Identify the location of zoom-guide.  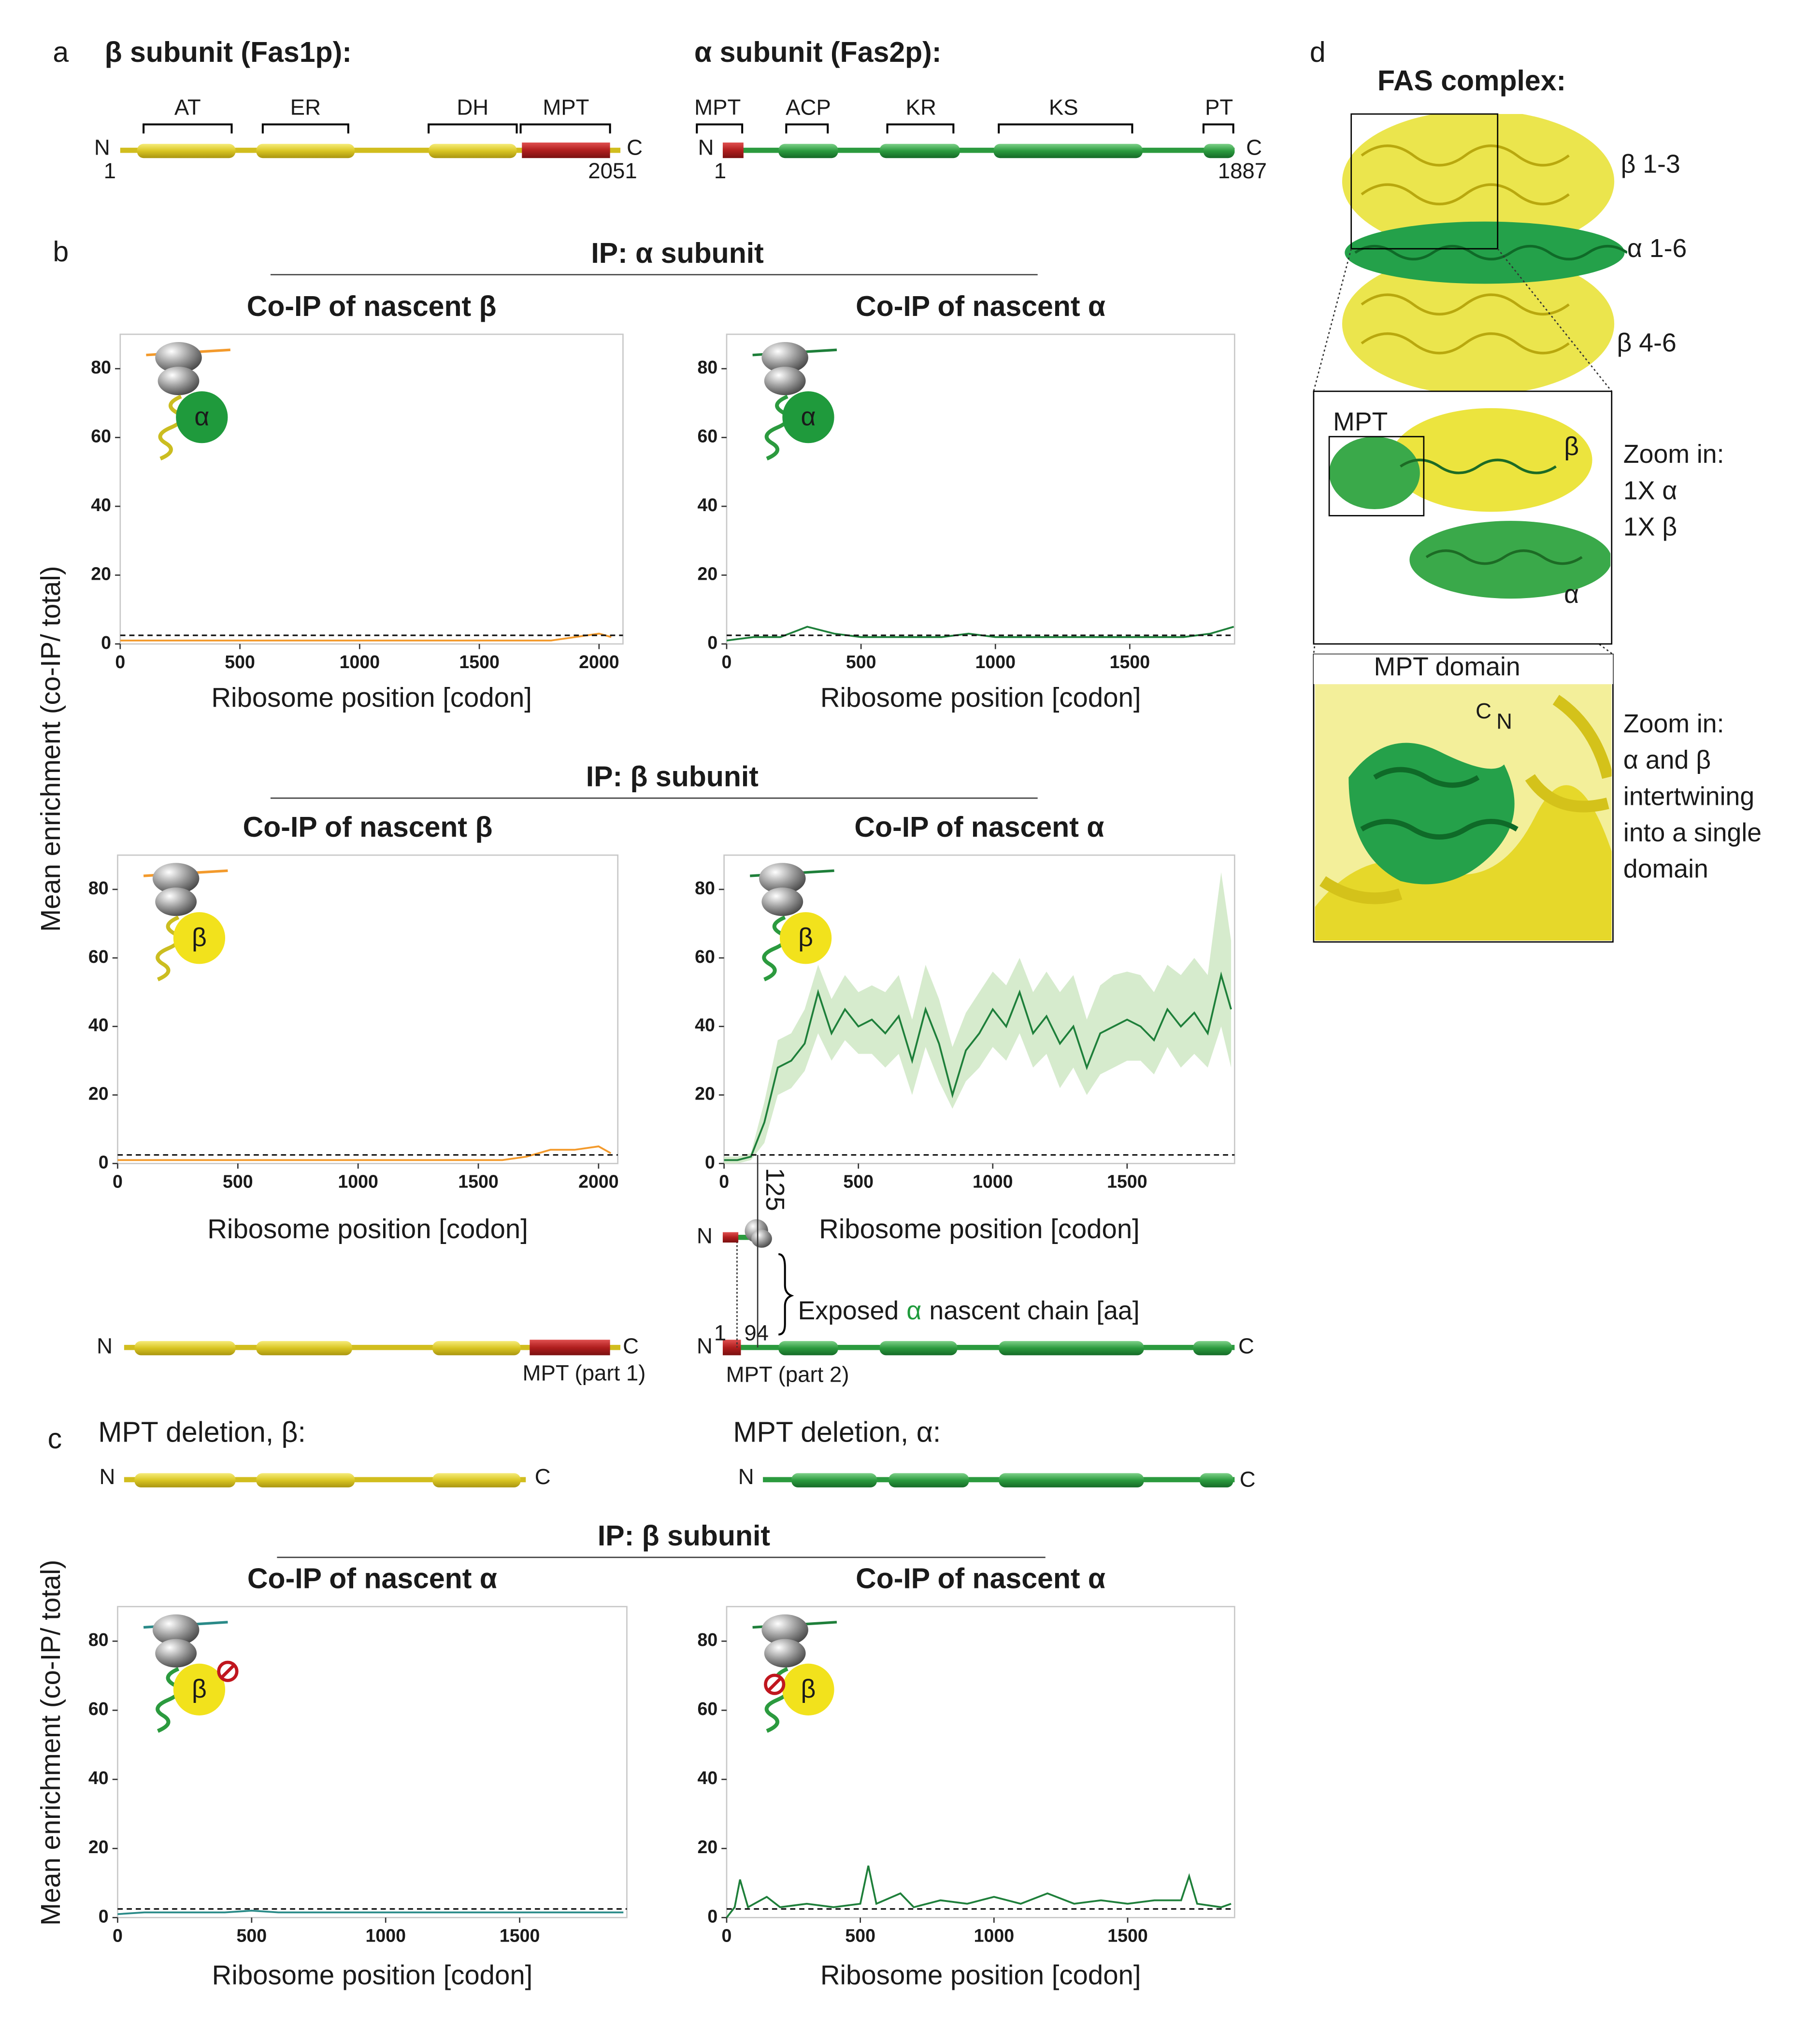
(1464, 452).